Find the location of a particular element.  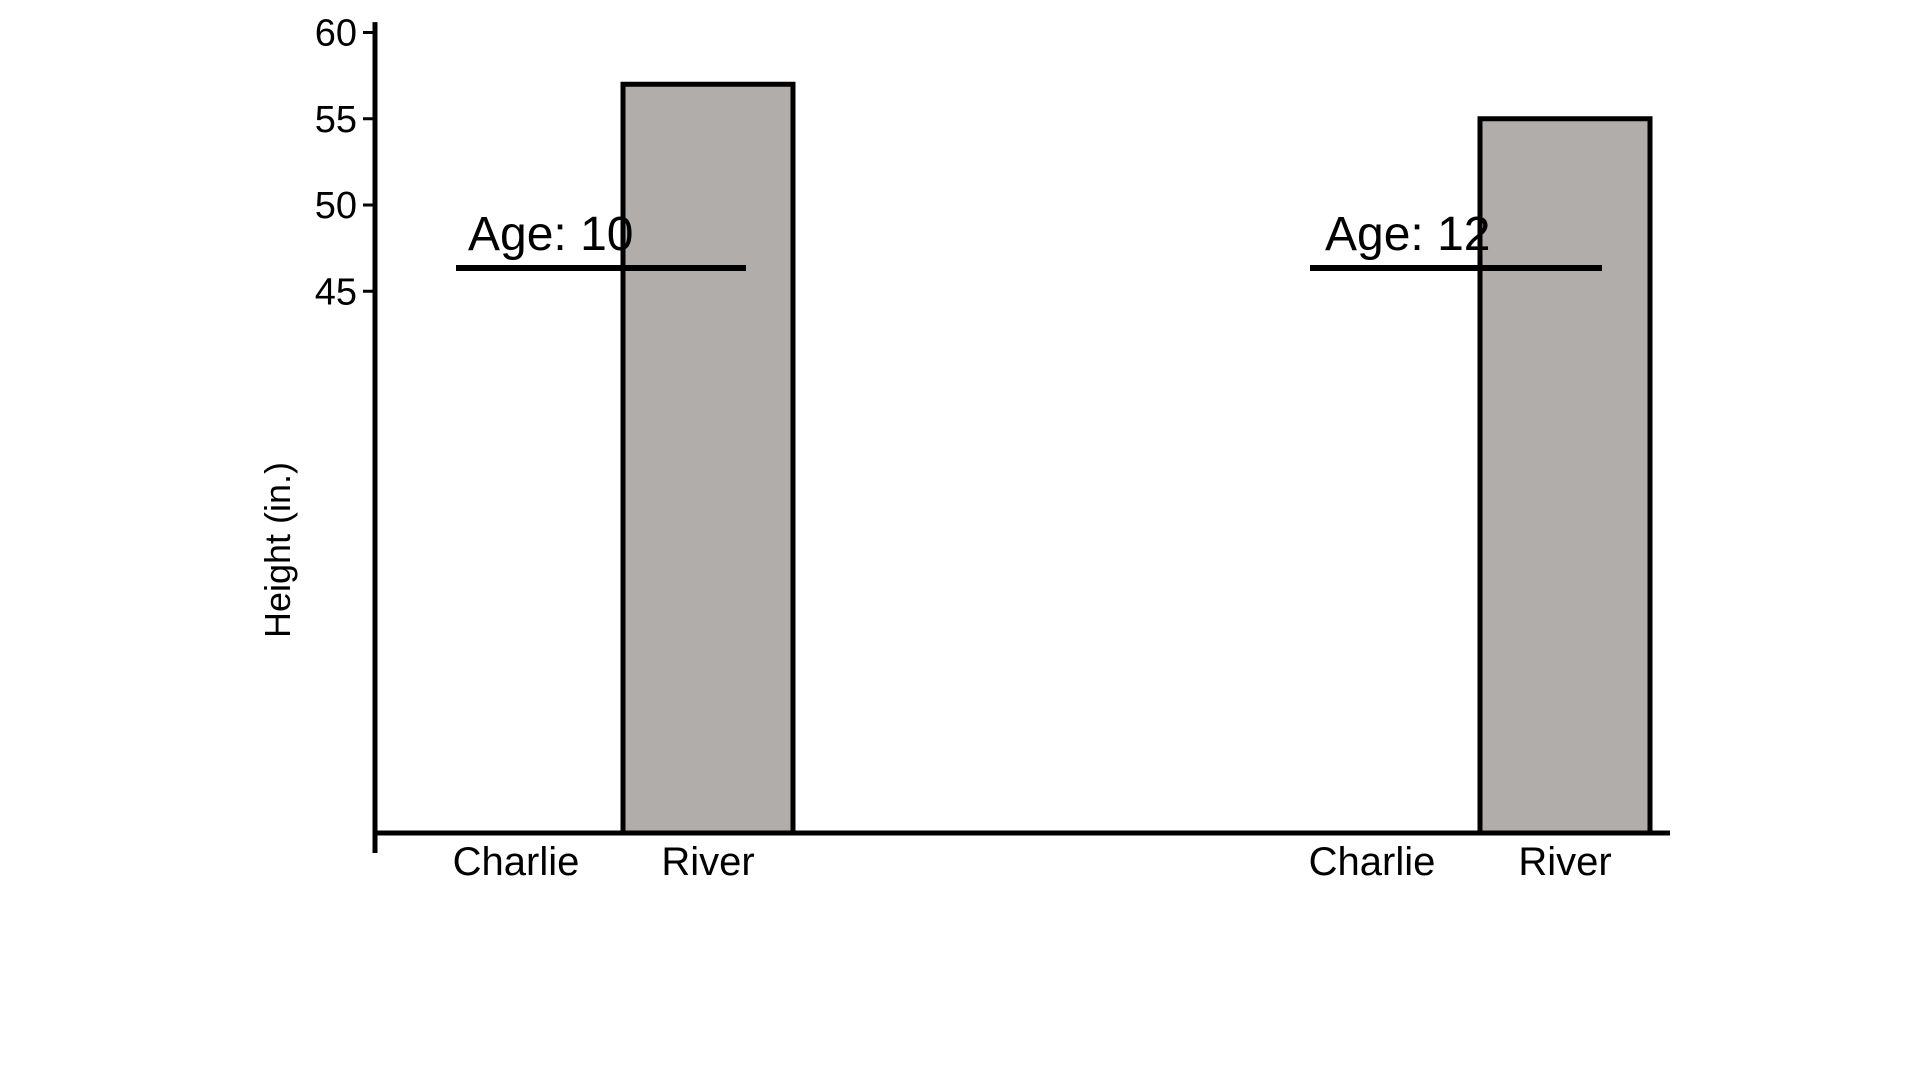

y-tick-label: 50 is located at coordinates (336, 206).